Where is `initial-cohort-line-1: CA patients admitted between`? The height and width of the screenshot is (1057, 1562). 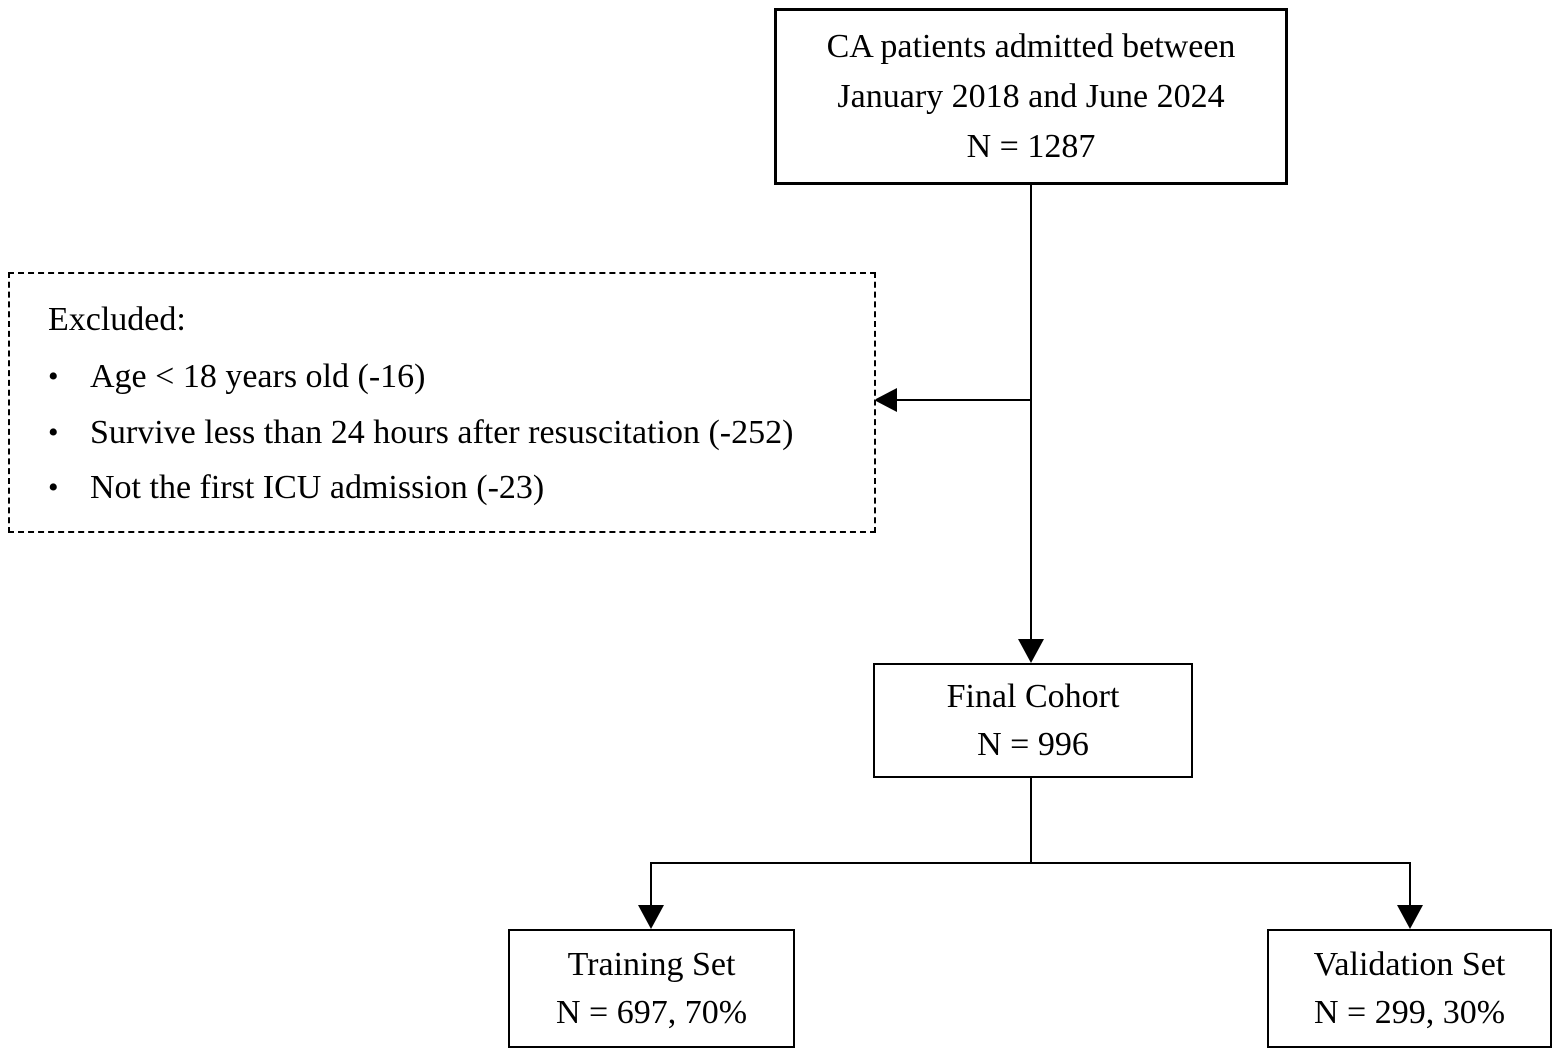
initial-cohort-line-1: CA patients admitted between is located at coordinates (1031, 46).